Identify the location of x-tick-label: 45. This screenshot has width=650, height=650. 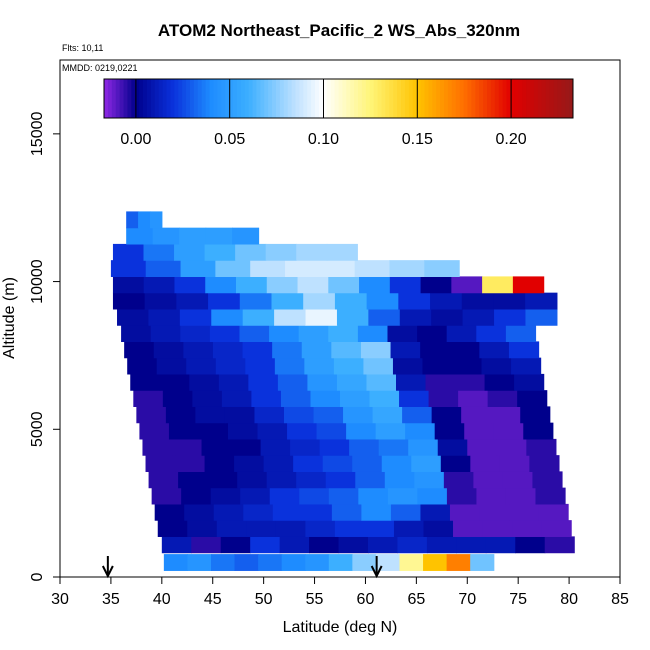
(213, 599).